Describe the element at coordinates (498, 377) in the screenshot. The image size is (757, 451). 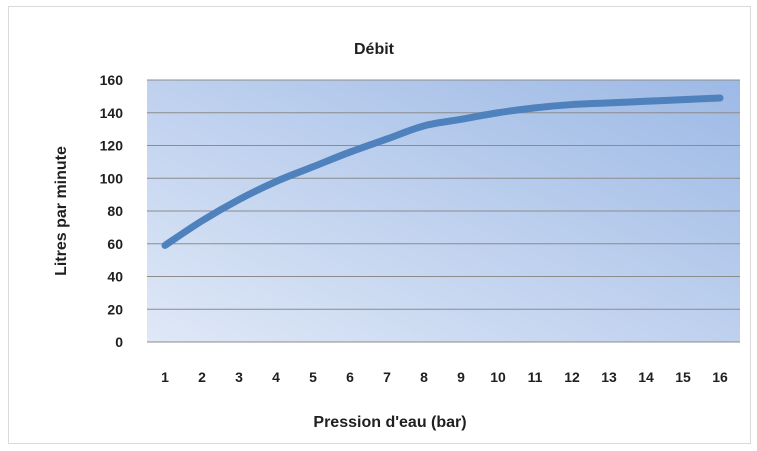
I see `x-tick-label: 10` at that location.